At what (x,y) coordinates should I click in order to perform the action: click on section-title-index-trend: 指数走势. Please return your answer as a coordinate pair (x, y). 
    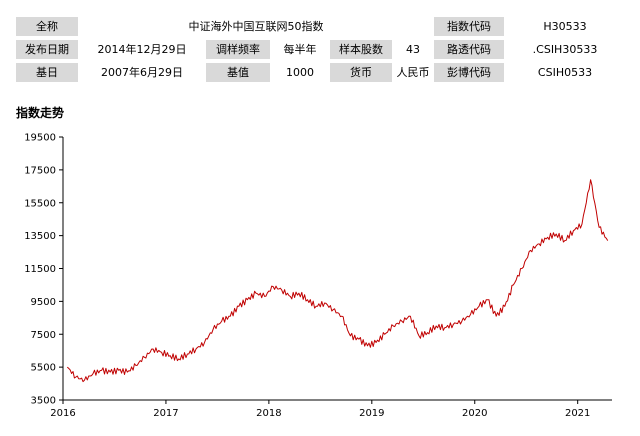
    Looking at the image, I should click on (40, 113).